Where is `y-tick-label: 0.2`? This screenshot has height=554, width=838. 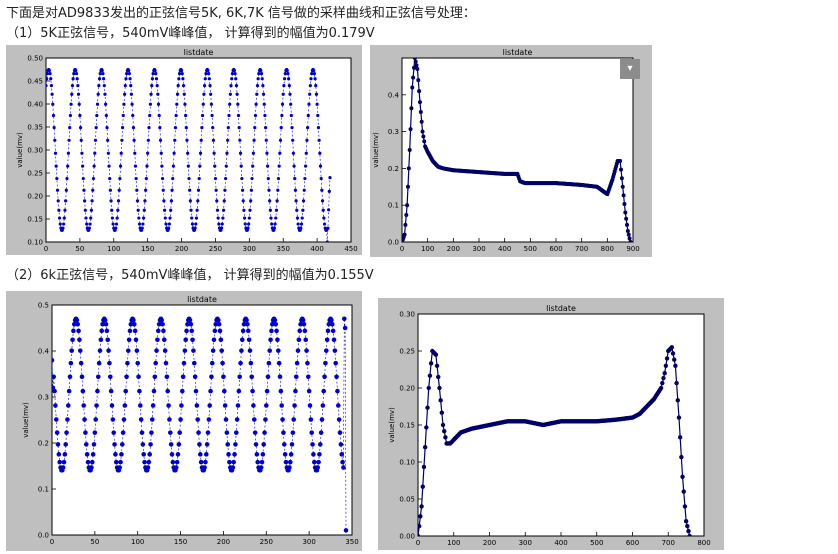
y-tick-label: 0.2 is located at coordinates (43, 444).